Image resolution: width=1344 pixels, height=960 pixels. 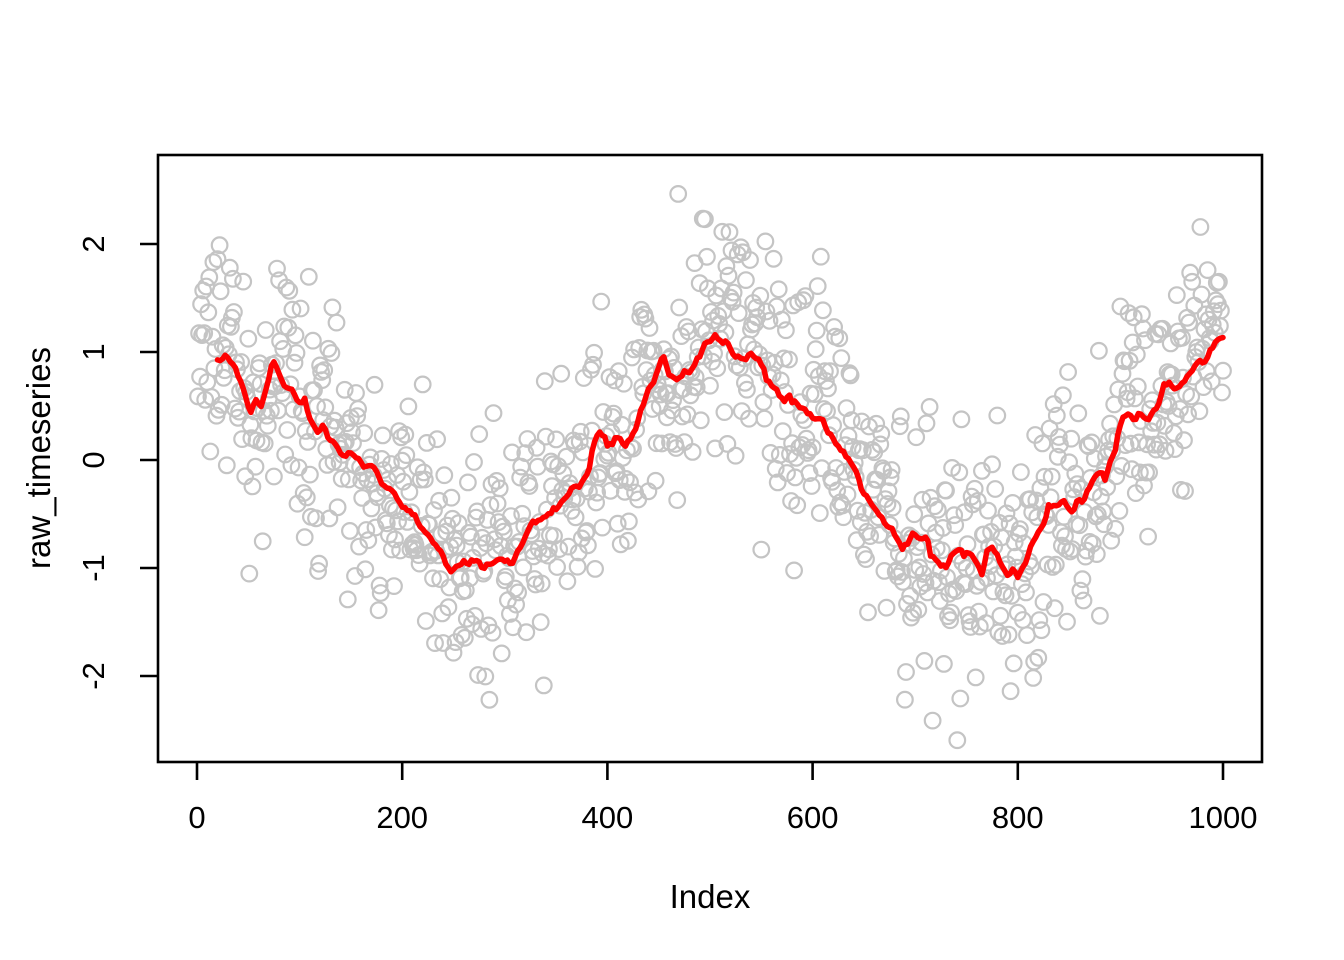 I want to click on x-tick-label: 1000, so click(x=1223, y=817).